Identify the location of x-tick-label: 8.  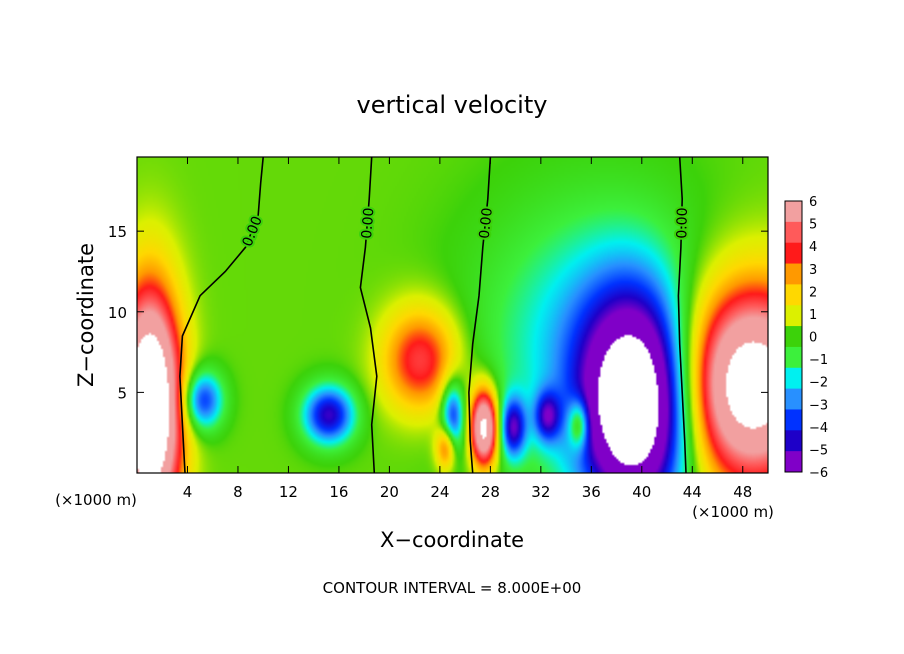
(238, 492).